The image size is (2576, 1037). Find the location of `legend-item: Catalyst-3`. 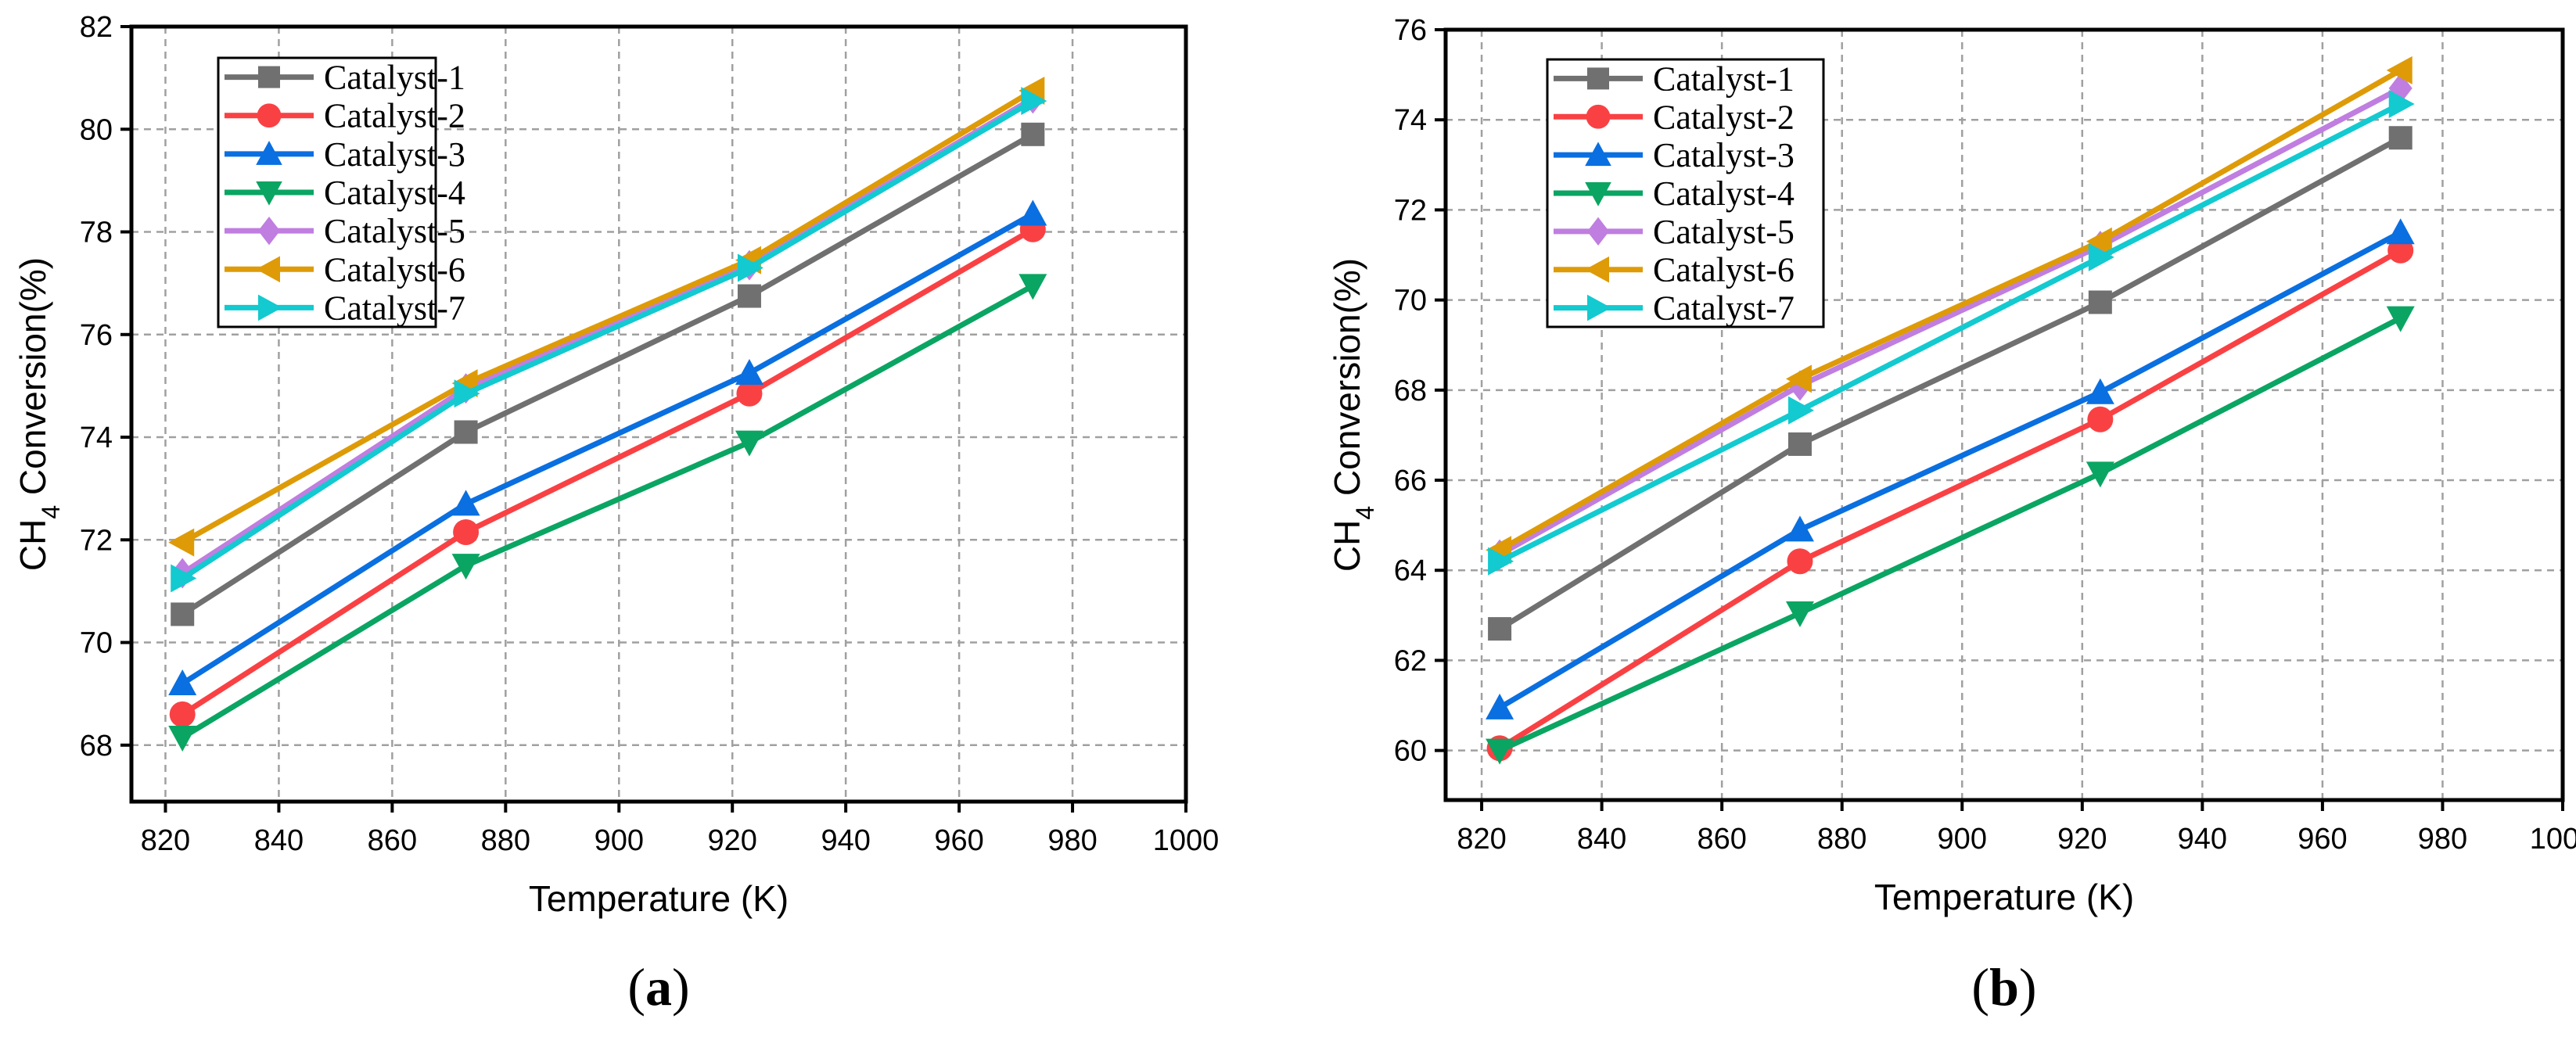

legend-item: Catalyst-3 is located at coordinates (1674, 155).